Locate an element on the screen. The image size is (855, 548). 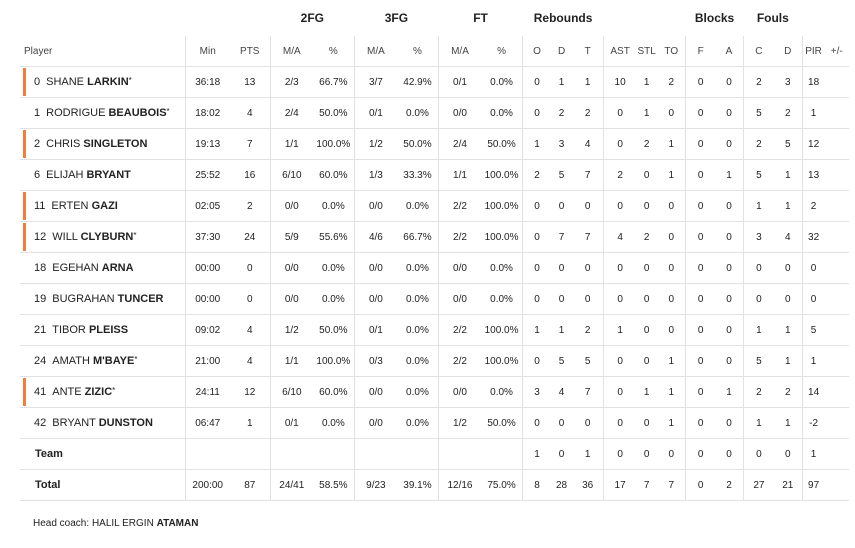
player-name-cell: 12 WILL CLYBURN* is located at coordinates (103, 237).